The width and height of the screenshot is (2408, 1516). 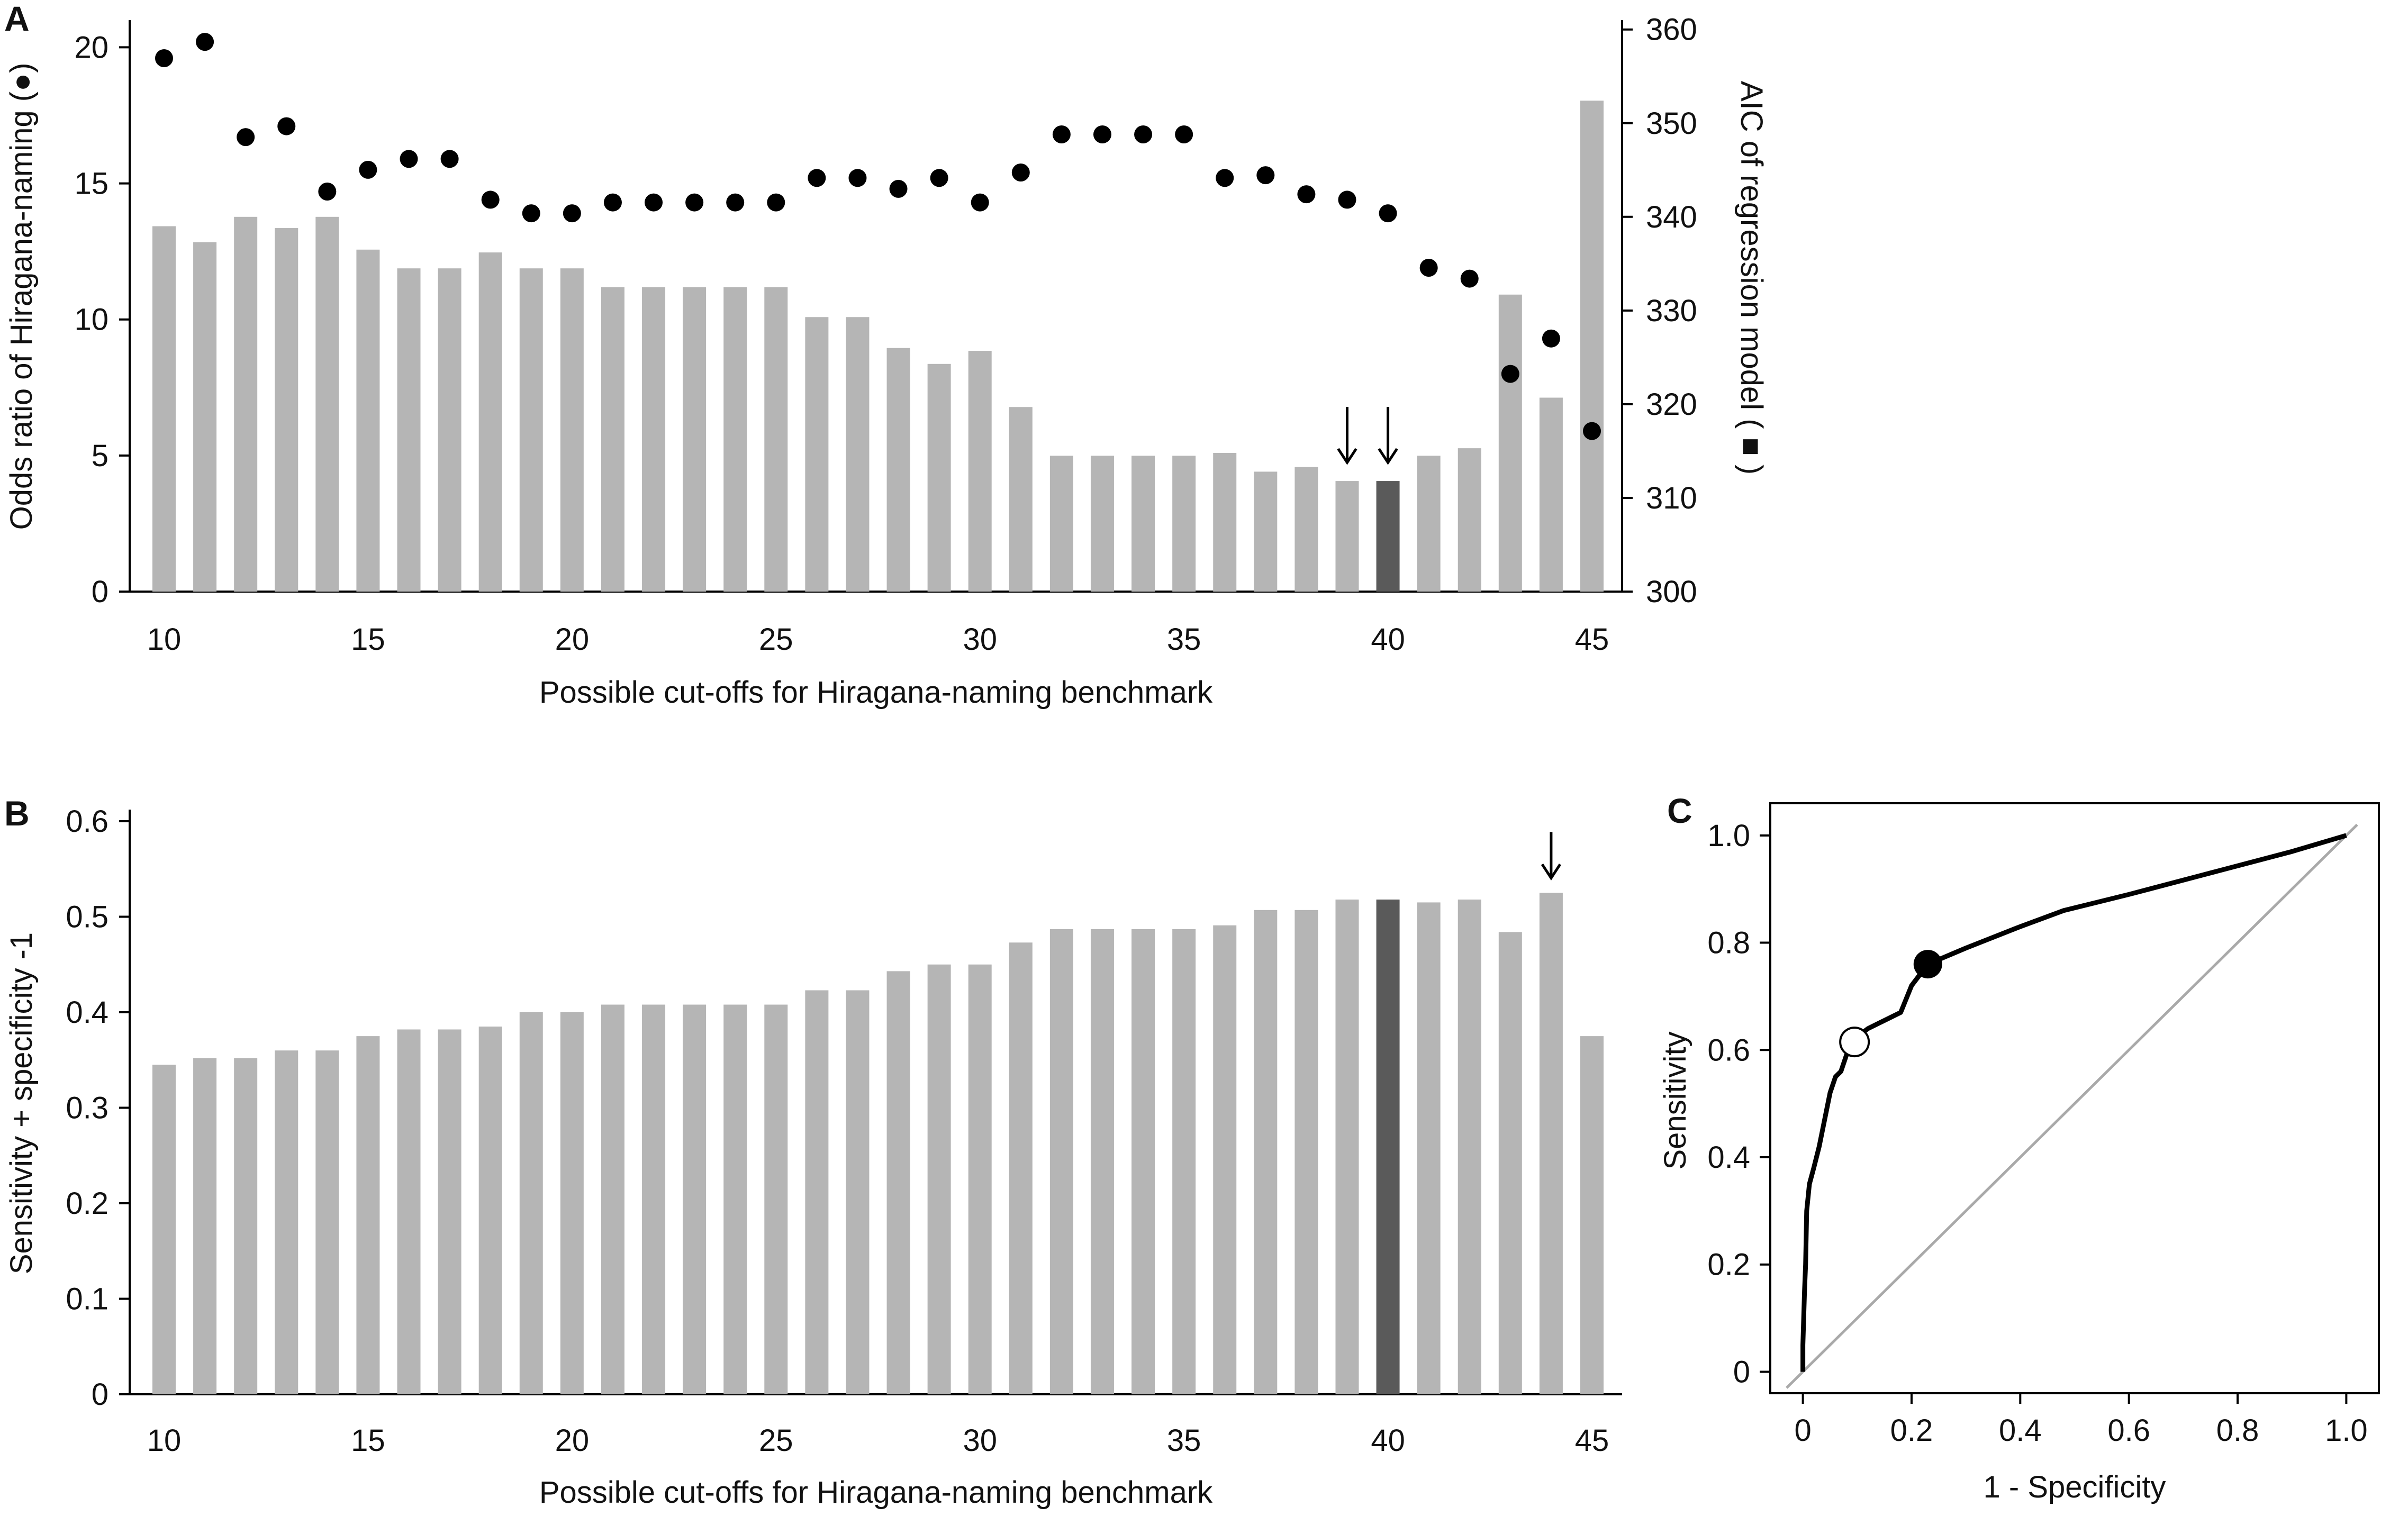 What do you see at coordinates (17, 813) in the screenshot?
I see `panel-b-label: B` at bounding box center [17, 813].